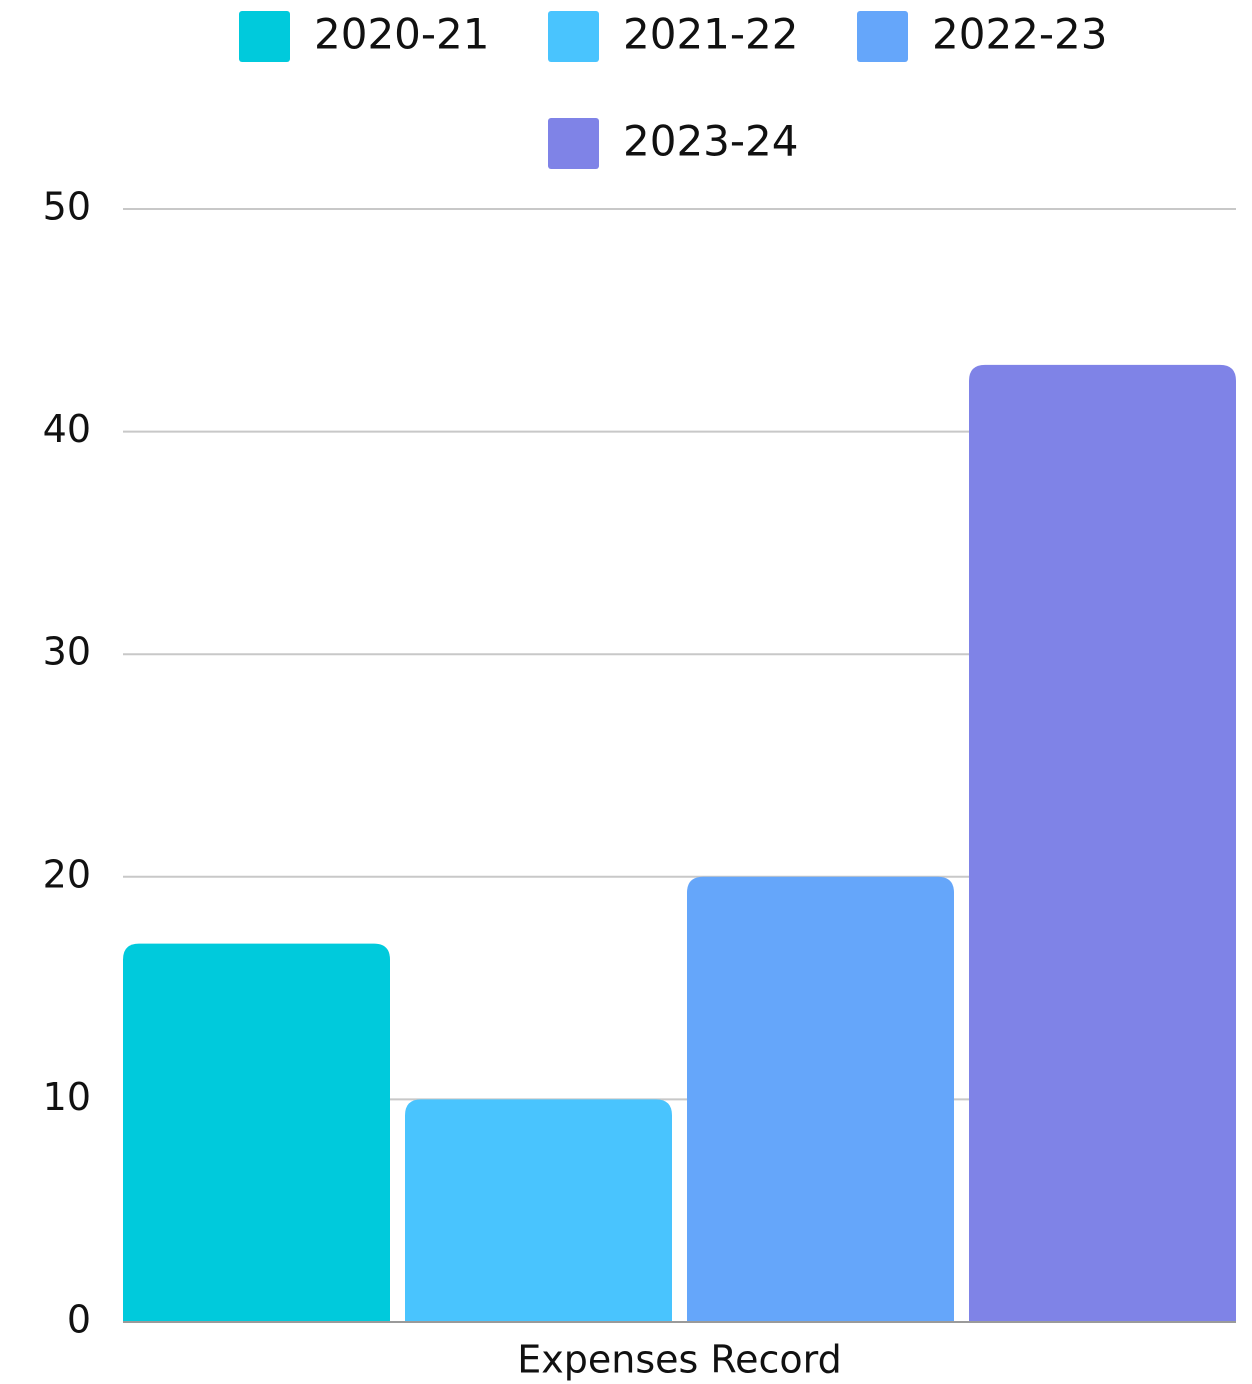 The height and width of the screenshot is (1384, 1252). What do you see at coordinates (67, 1097) in the screenshot?
I see `y-tick-label-10: 10` at bounding box center [67, 1097].